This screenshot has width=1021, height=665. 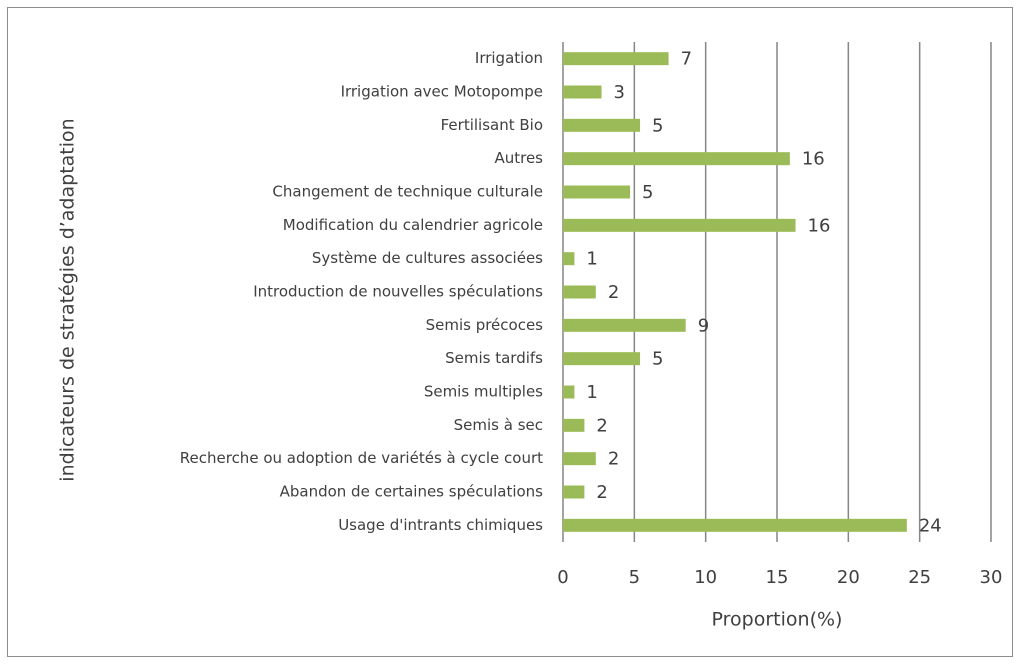 I want to click on x-tick-label: 15, so click(x=777, y=577).